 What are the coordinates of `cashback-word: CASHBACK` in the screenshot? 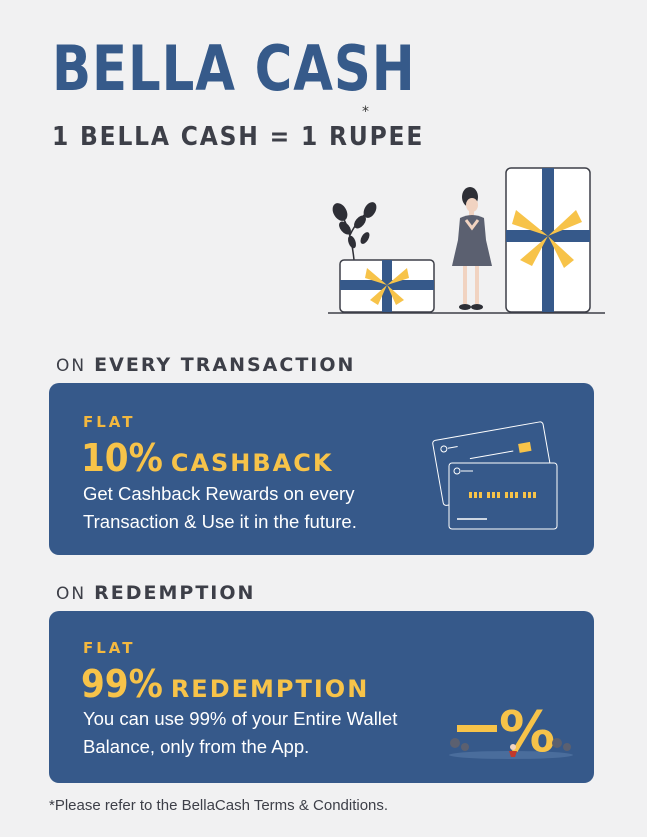 It's located at (252, 463).